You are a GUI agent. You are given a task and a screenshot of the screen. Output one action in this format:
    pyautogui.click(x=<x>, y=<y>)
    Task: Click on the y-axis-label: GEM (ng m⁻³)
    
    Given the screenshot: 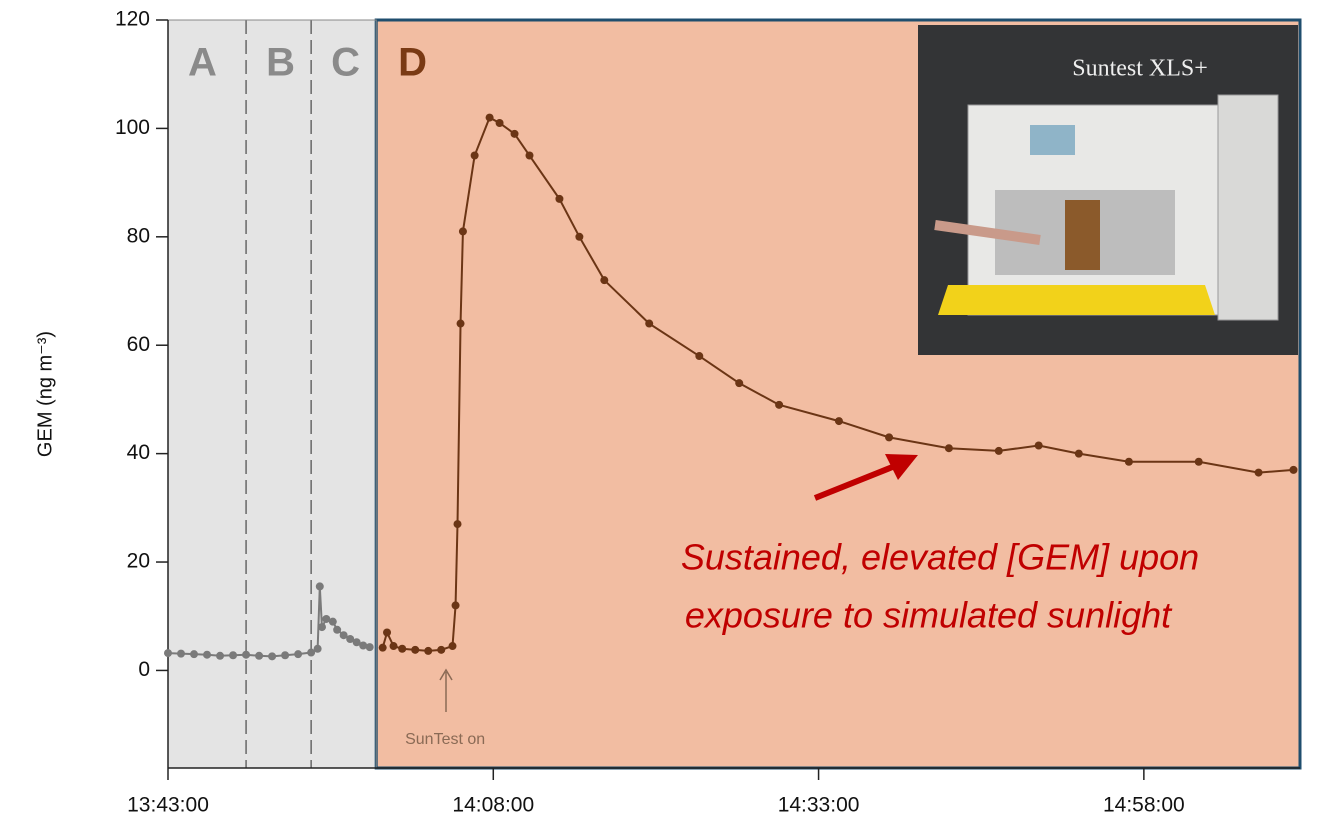 What is the action you would take?
    pyautogui.click(x=45, y=394)
    